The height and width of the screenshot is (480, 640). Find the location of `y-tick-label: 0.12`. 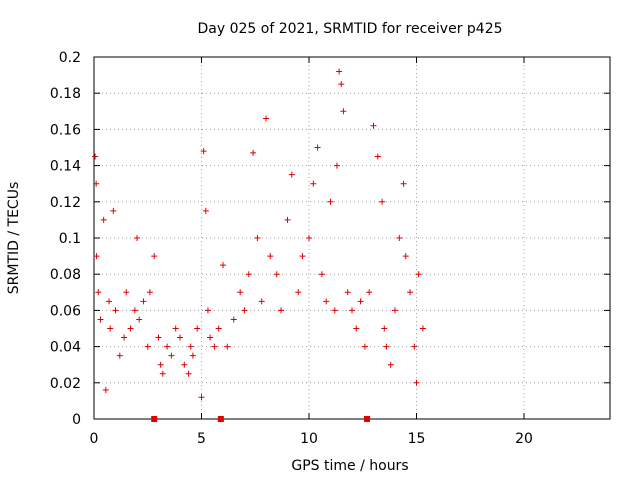

y-tick-label: 0.12 is located at coordinates (65, 203).